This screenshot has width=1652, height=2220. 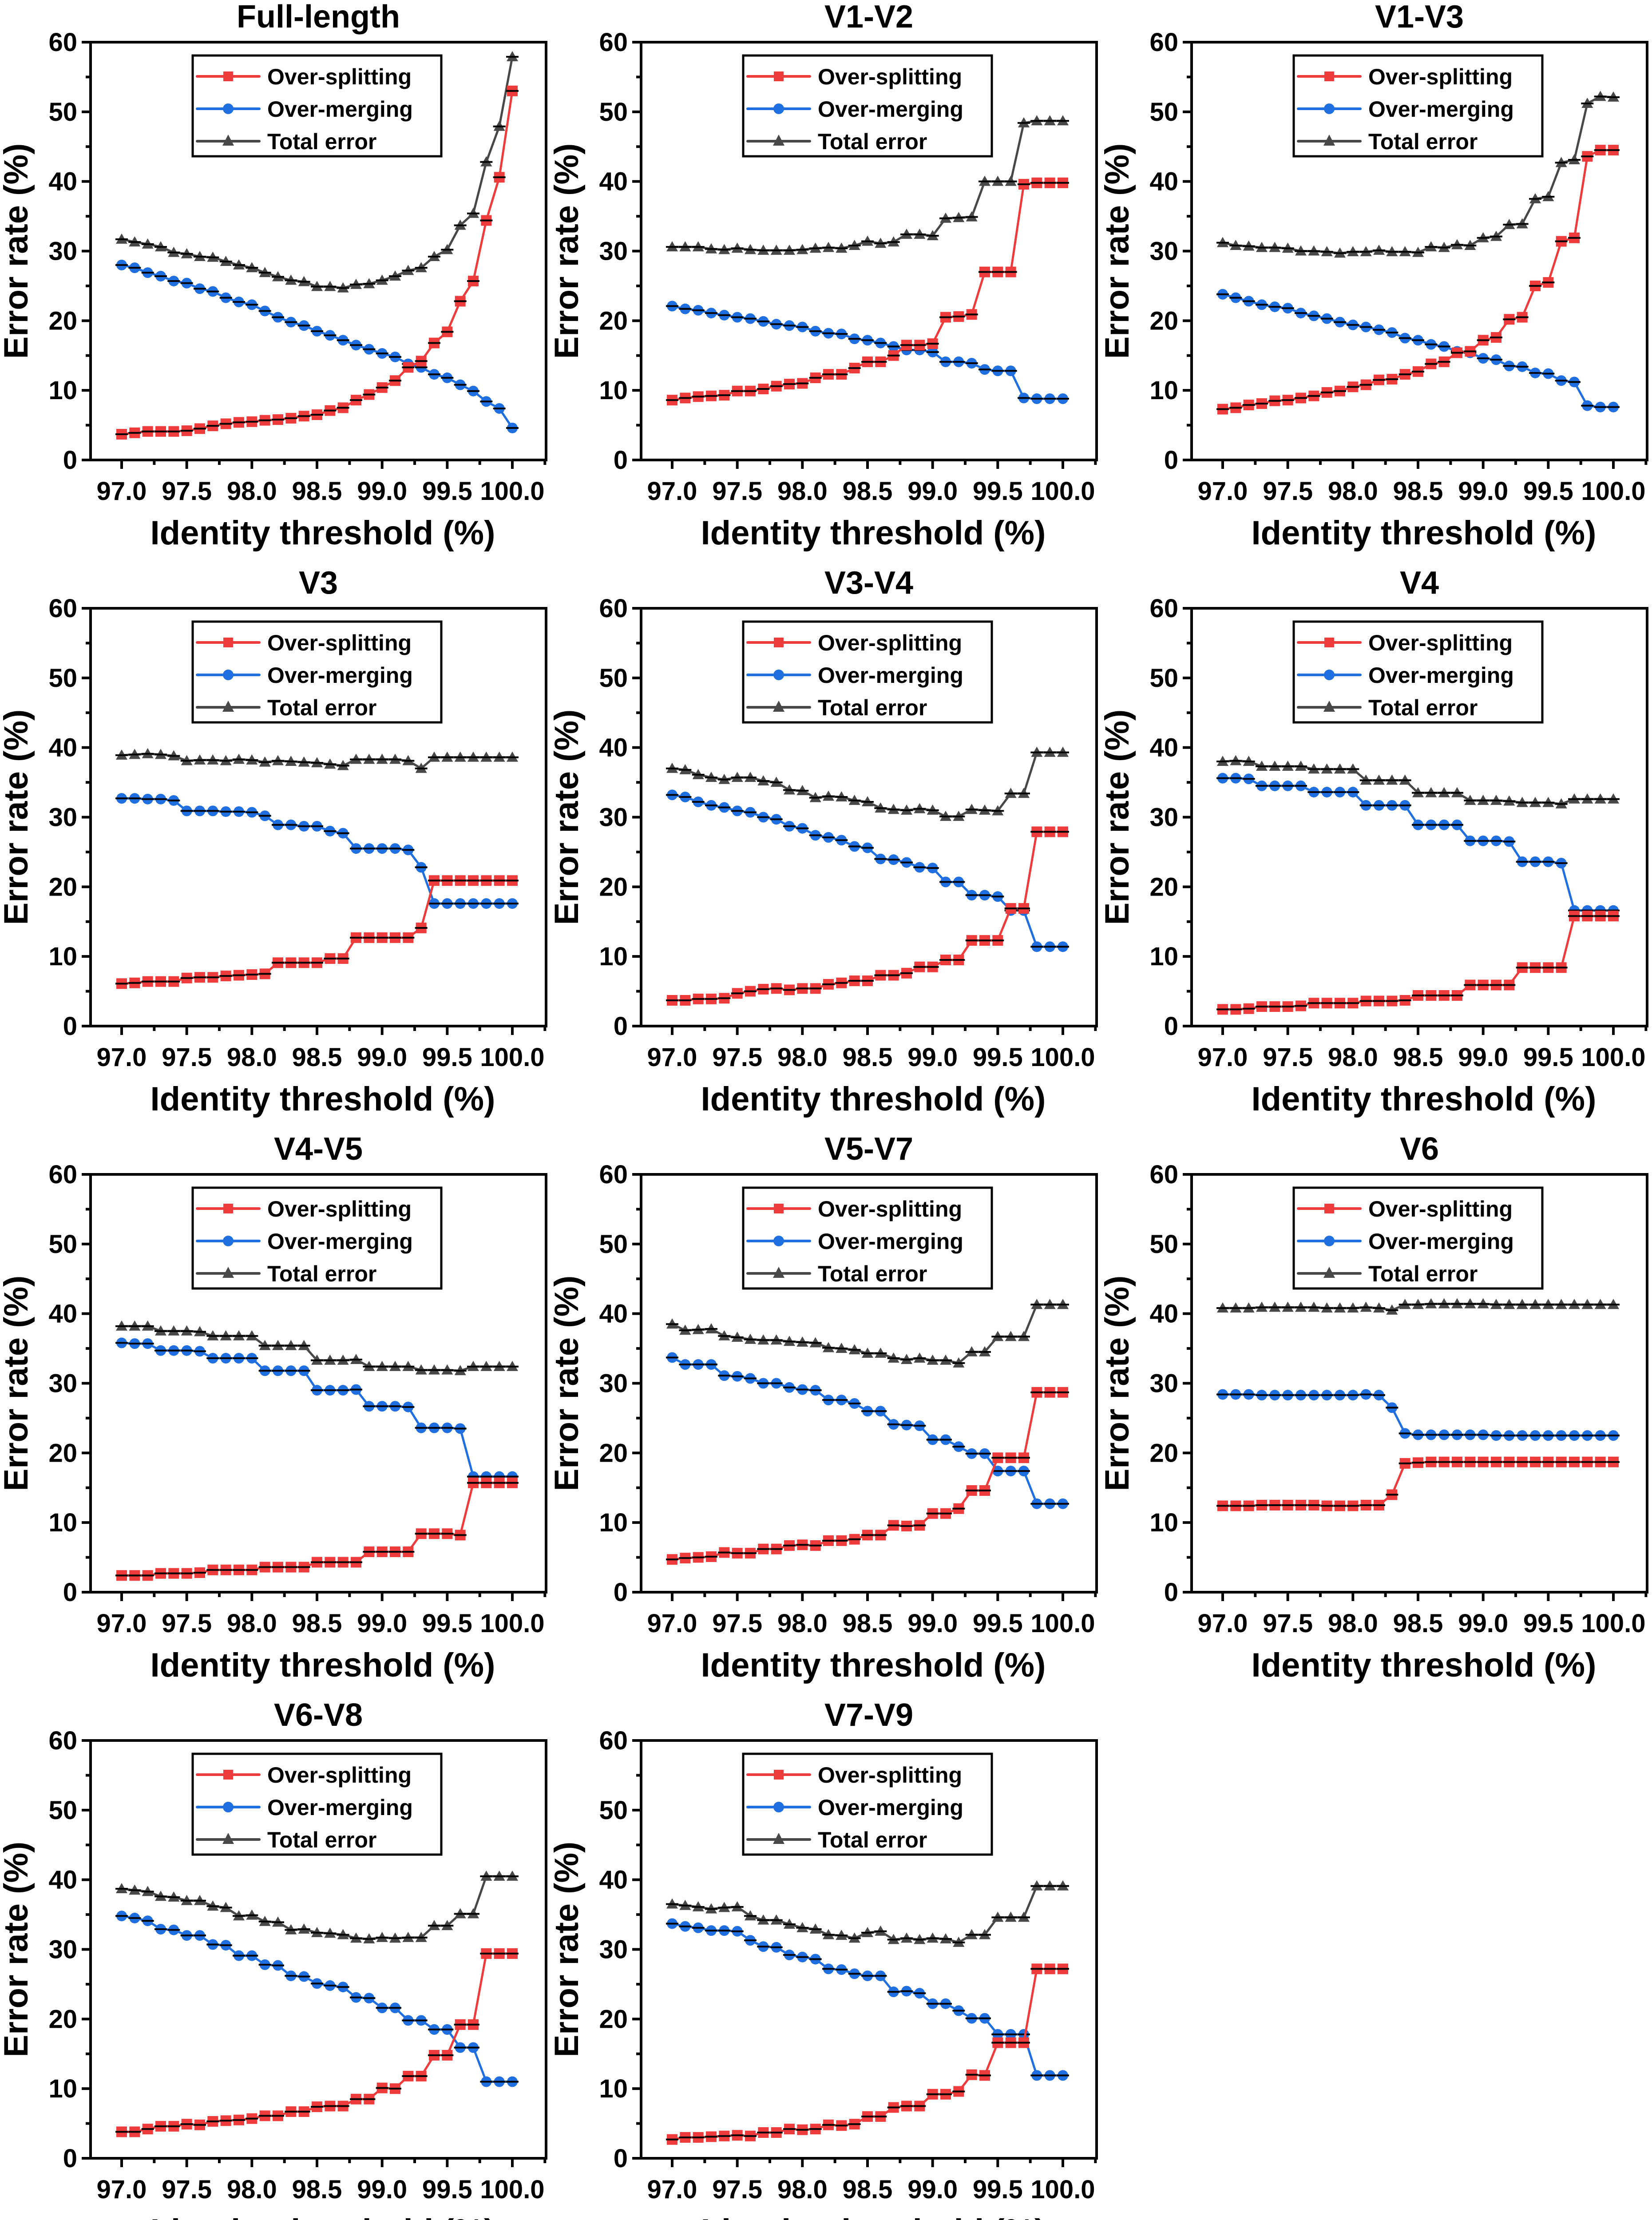 I want to click on legend-triangle-icon, so click(x=778, y=140).